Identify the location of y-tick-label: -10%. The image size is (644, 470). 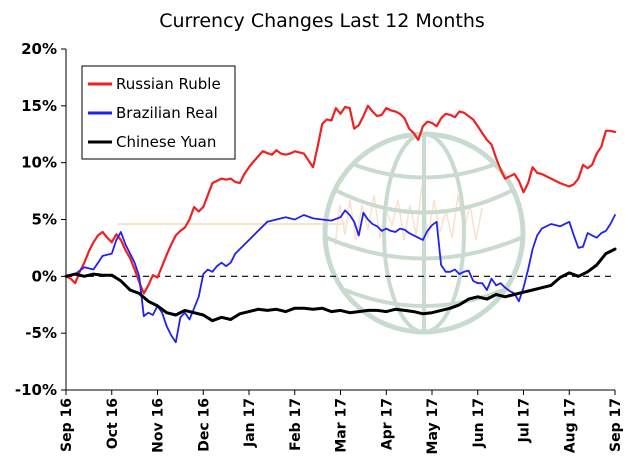
(36, 390).